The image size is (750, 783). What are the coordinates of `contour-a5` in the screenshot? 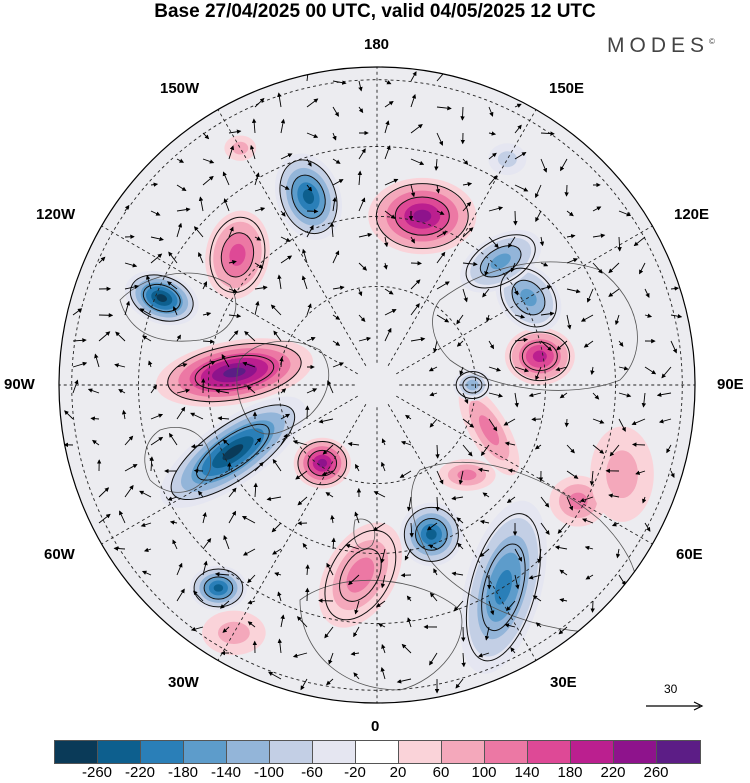 It's located at (234, 372).